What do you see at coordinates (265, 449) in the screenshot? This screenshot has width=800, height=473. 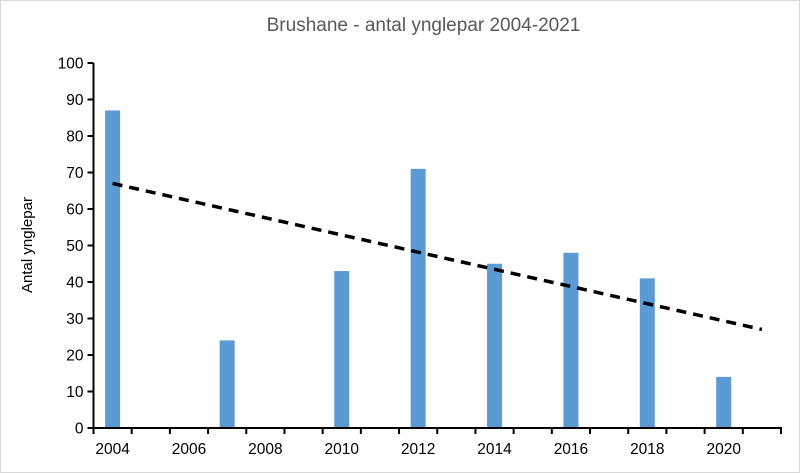 I see `x-tick-label-2008: 2008` at bounding box center [265, 449].